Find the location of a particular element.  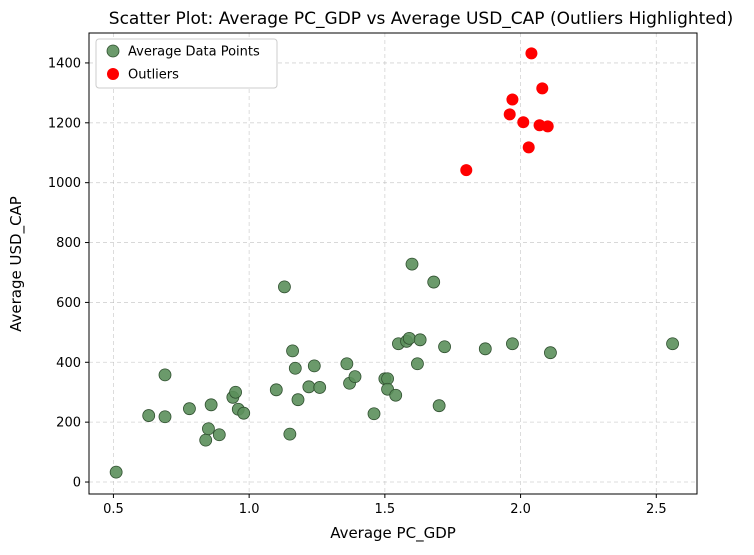

y-tick-label: 0 is located at coordinates (77, 483).